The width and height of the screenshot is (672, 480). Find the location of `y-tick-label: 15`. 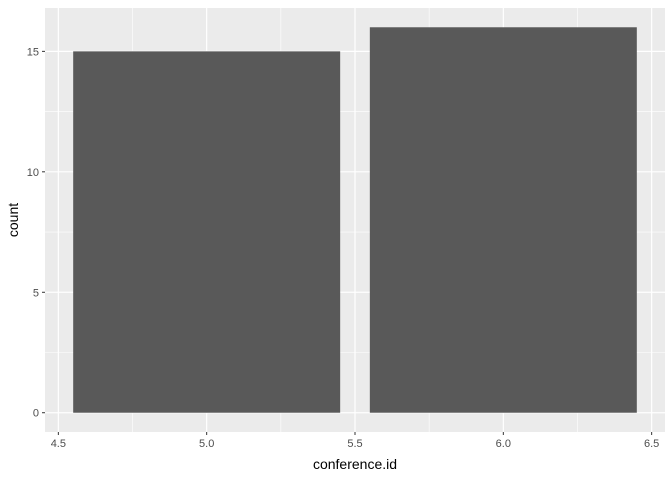

y-tick-label: 15 is located at coordinates (33, 52).